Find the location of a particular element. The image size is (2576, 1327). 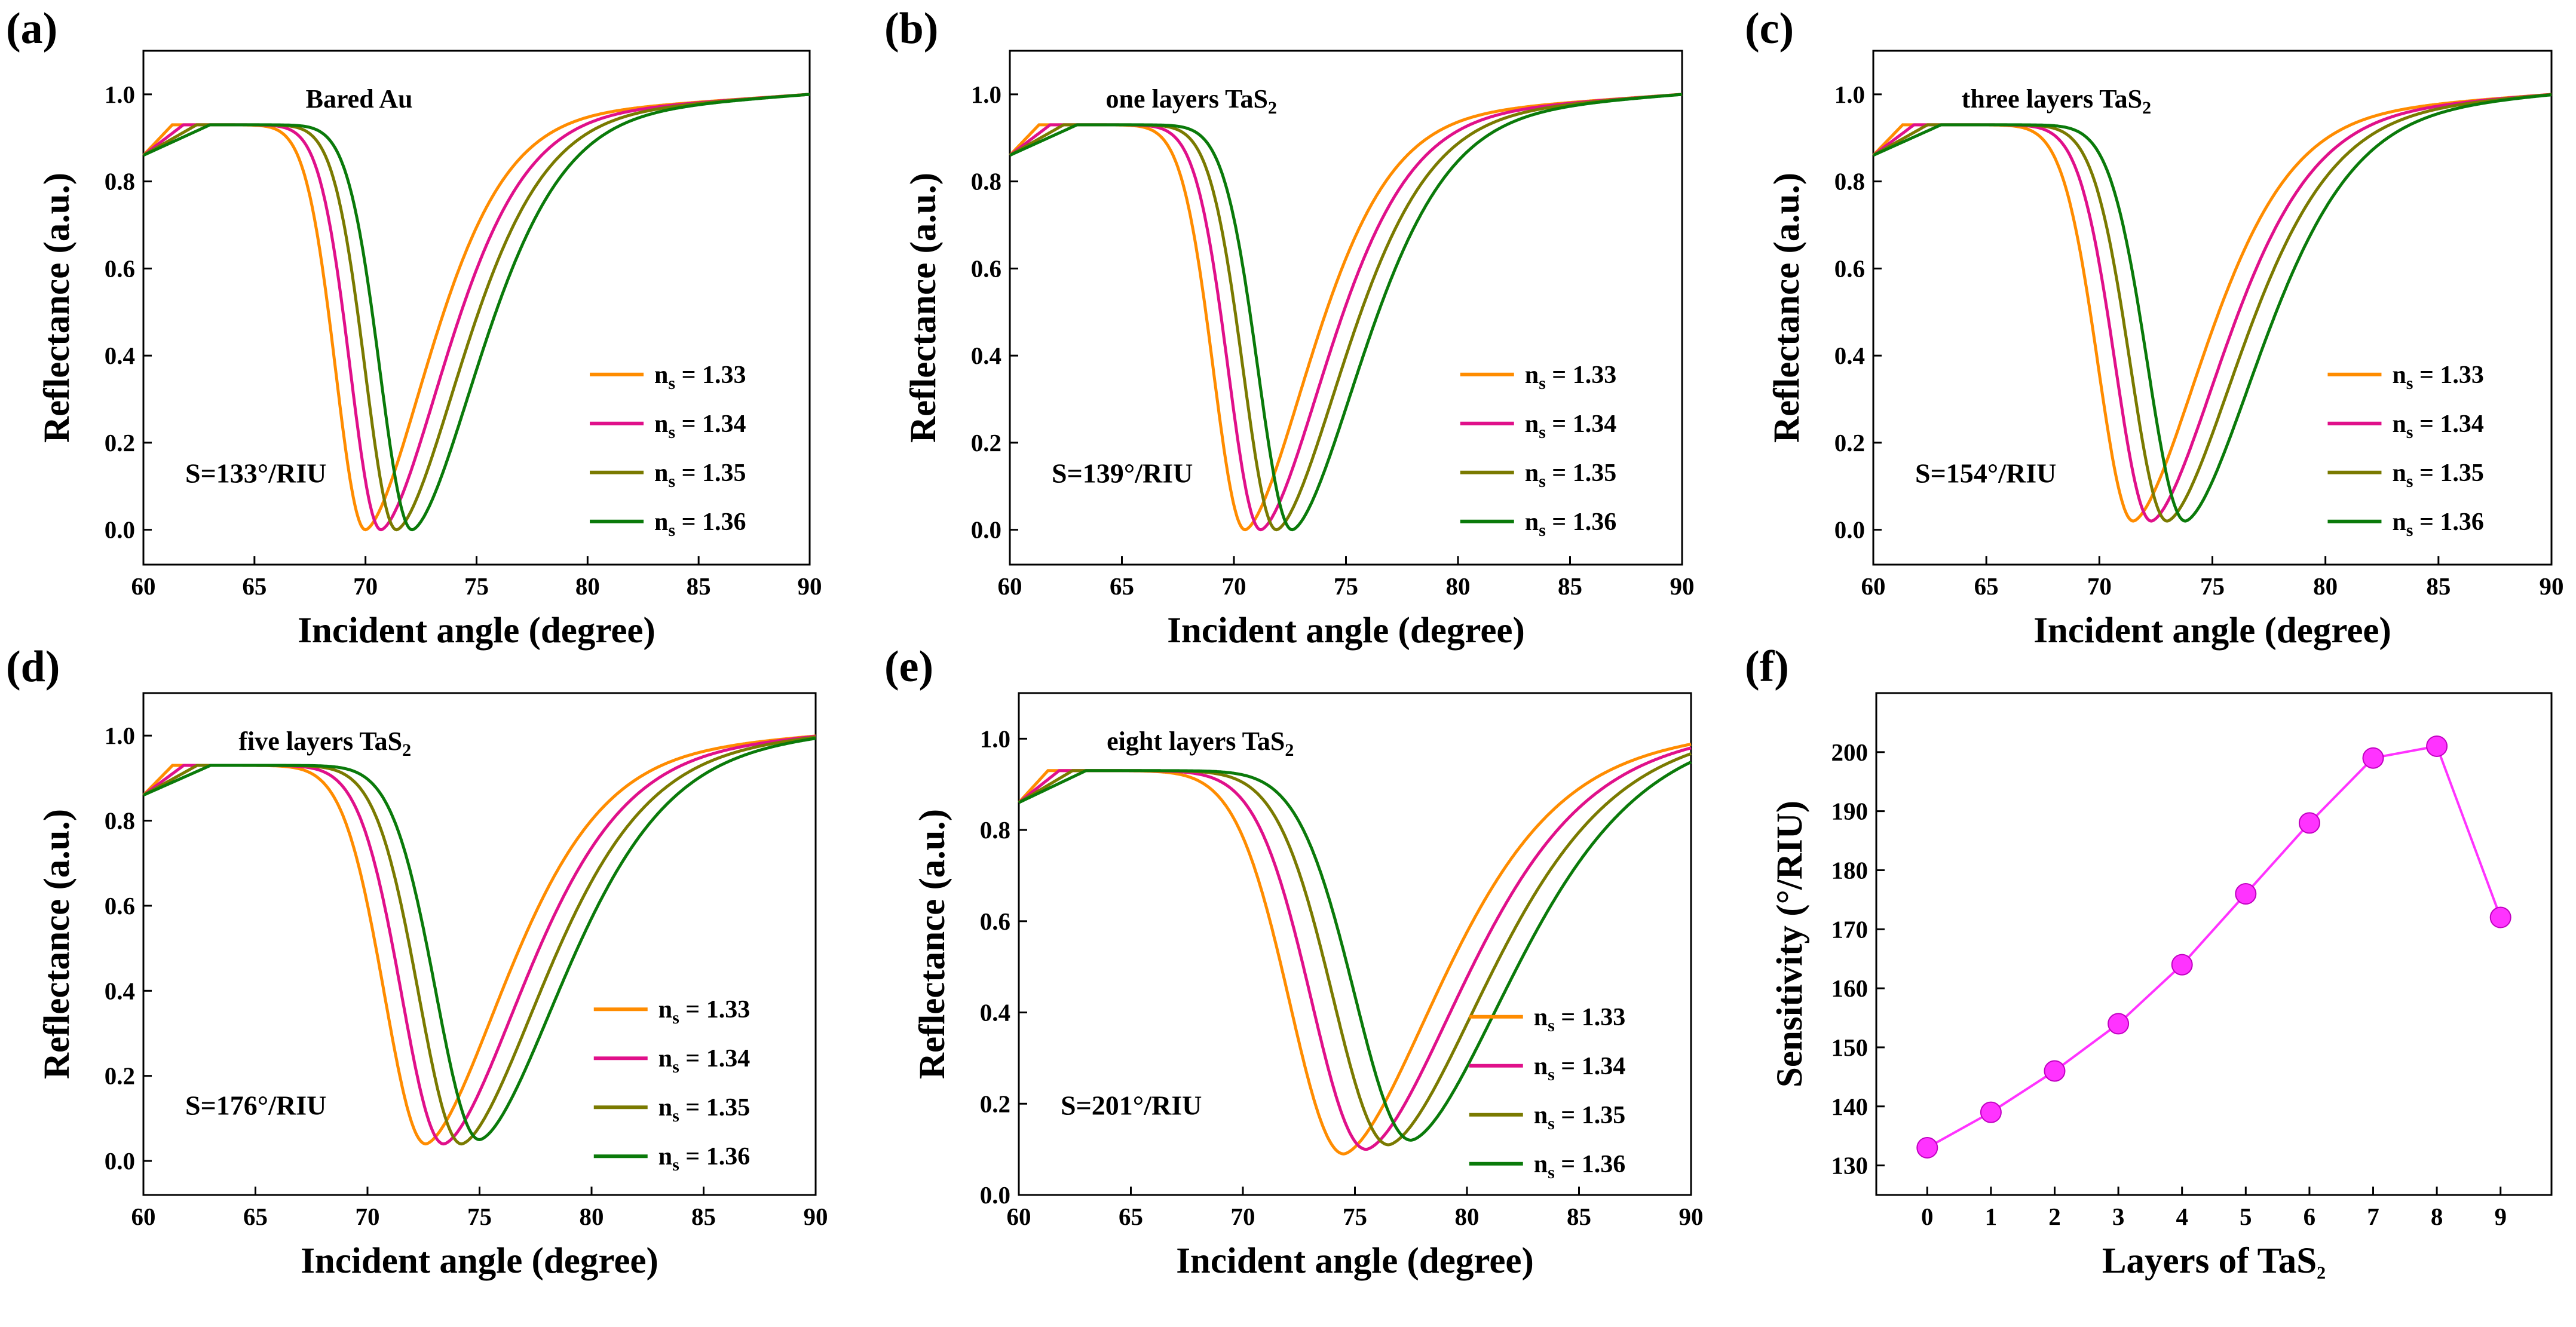

y-axis-title: Reflectance (a.u.) is located at coordinates (57, 308).